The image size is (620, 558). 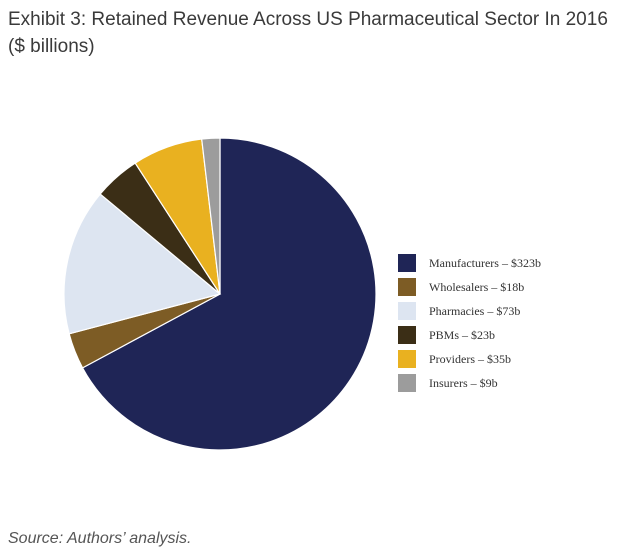 I want to click on legend-label-6: Insurers – $9b, so click(x=463, y=383).